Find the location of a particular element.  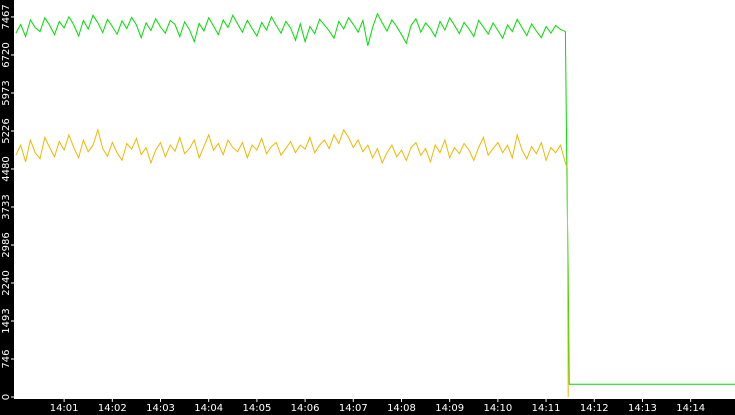

y-tick-label: 4480 is located at coordinates (6, 168).